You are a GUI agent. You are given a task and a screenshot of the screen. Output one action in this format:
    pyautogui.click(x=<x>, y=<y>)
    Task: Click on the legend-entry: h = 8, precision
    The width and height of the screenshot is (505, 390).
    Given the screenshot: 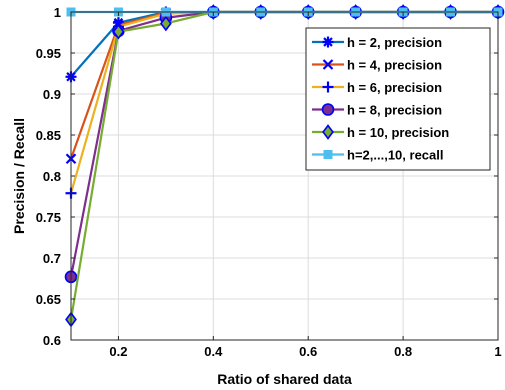 What is the action you would take?
    pyautogui.click(x=377, y=110)
    